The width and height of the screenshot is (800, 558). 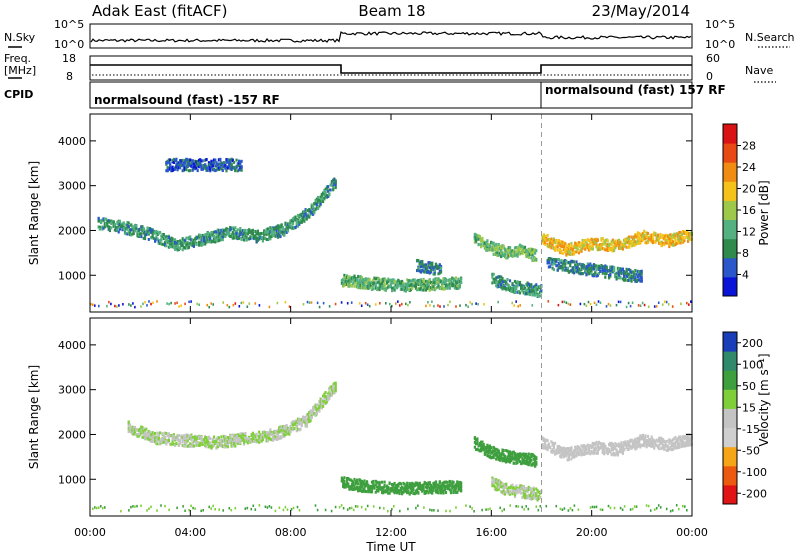 What do you see at coordinates (720, 44) in the screenshot?
I see `nsky-tick-bottom-right: 10^0` at bounding box center [720, 44].